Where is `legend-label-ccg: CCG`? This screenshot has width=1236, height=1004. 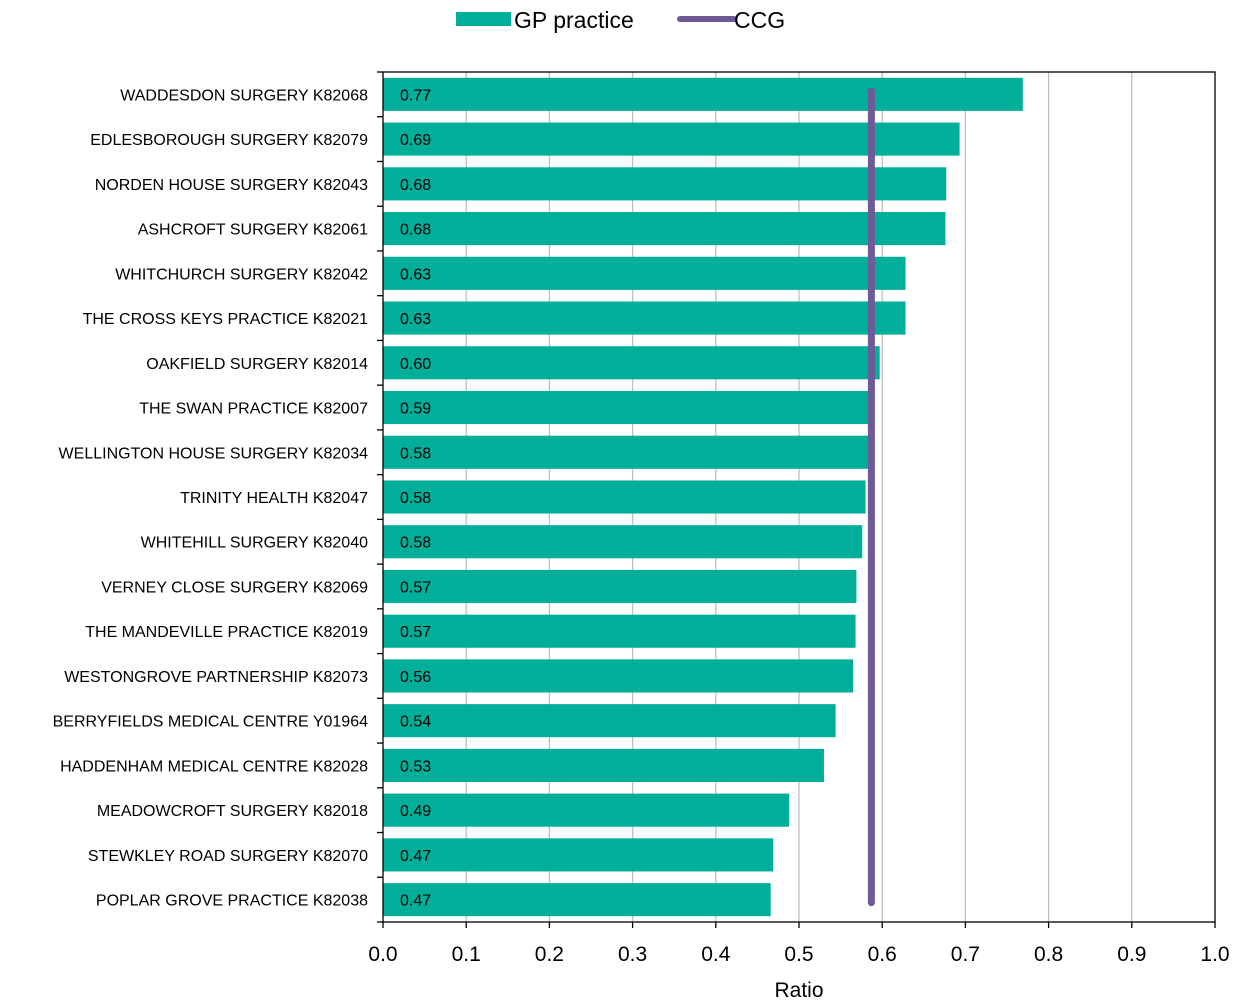
legend-label-ccg: CCG is located at coordinates (759, 20).